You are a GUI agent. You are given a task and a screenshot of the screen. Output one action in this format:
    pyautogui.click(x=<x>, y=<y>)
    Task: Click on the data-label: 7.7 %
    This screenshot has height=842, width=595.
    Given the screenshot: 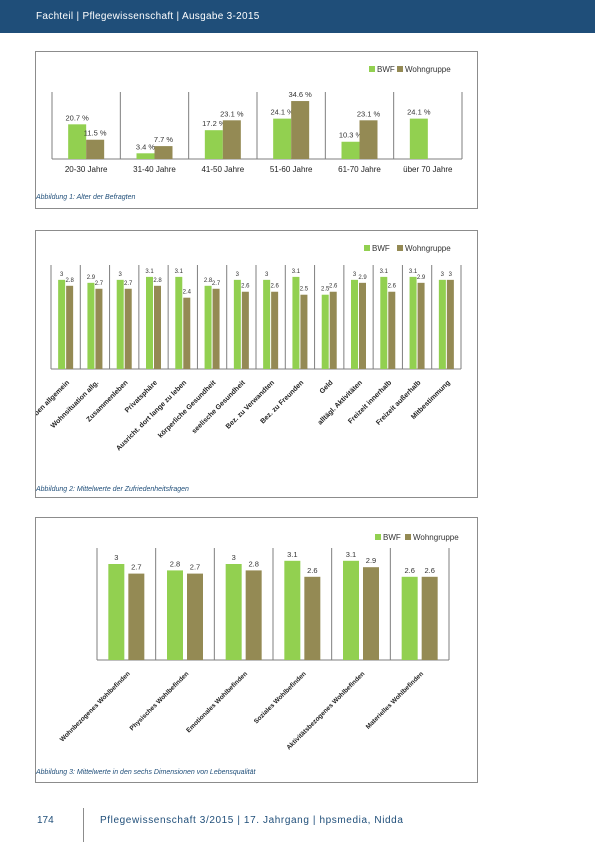 What is the action you would take?
    pyautogui.click(x=164, y=139)
    